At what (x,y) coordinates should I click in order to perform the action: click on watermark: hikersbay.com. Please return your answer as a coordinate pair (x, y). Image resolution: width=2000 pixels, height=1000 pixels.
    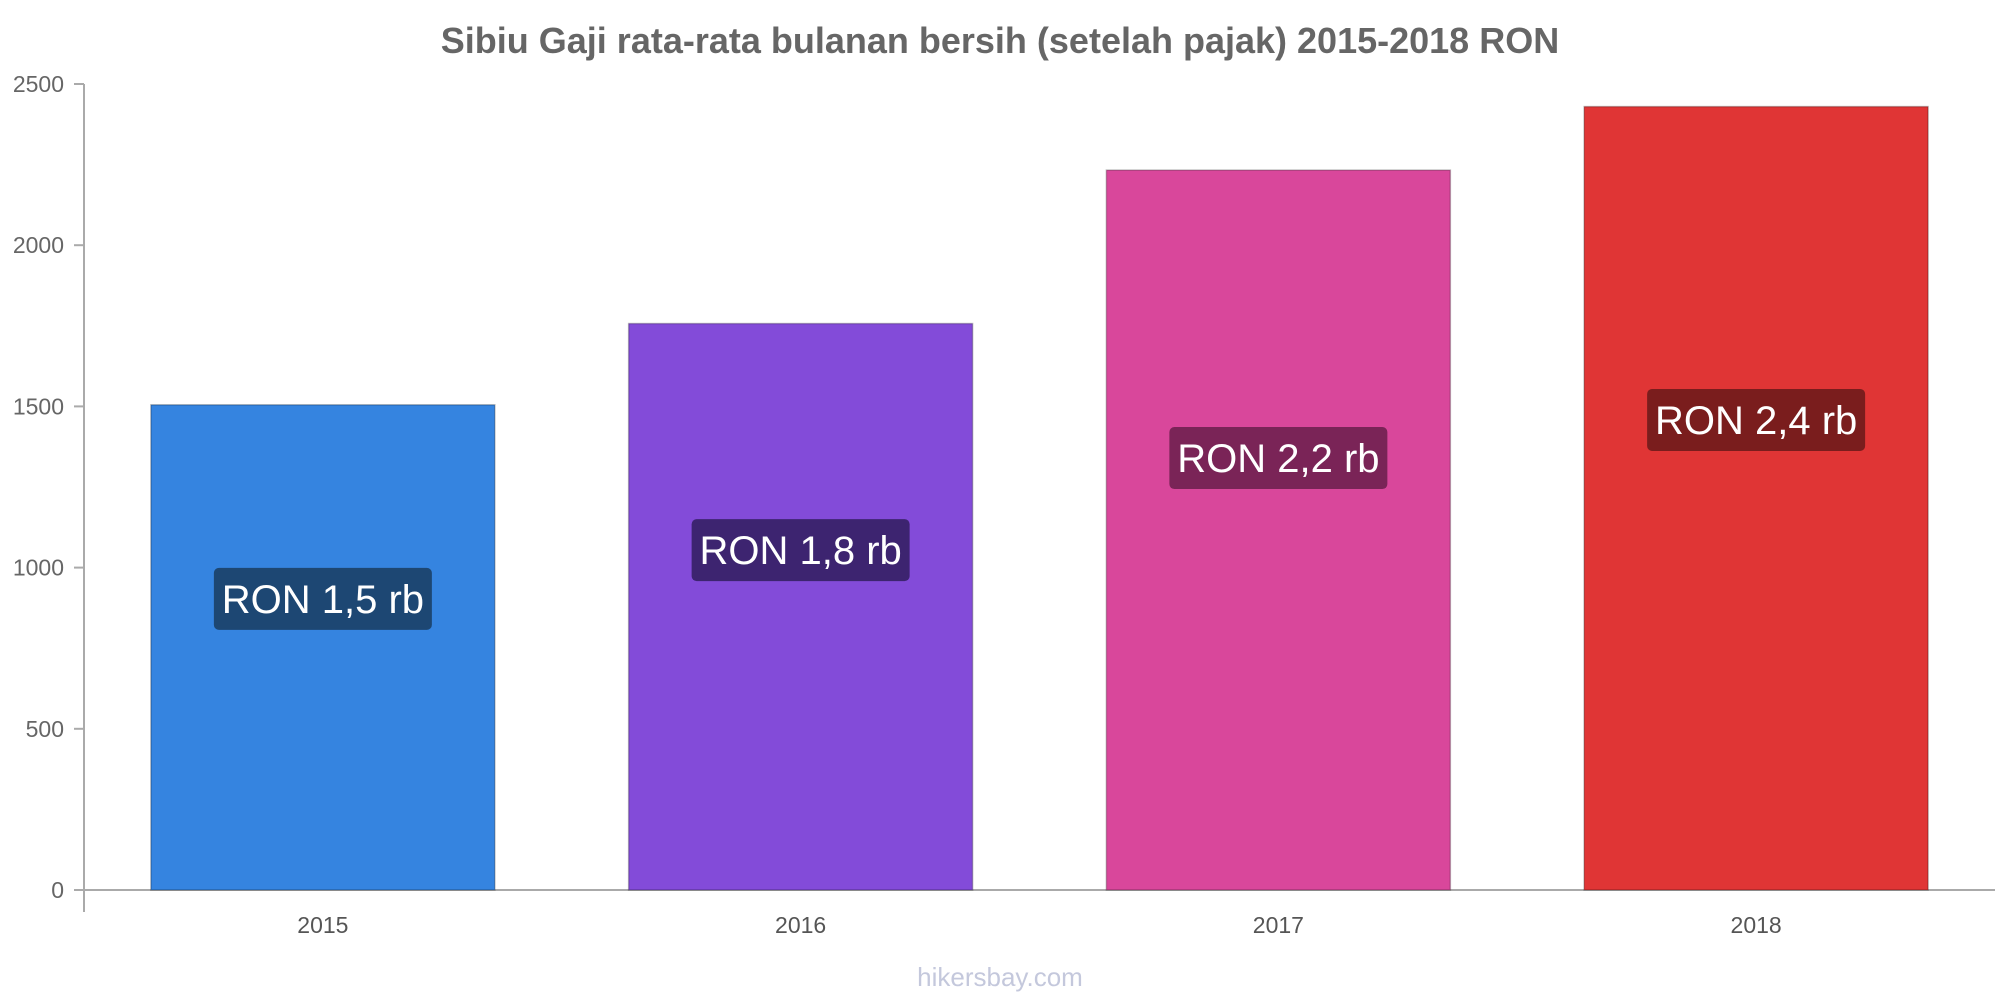
    Looking at the image, I should click on (1000, 977).